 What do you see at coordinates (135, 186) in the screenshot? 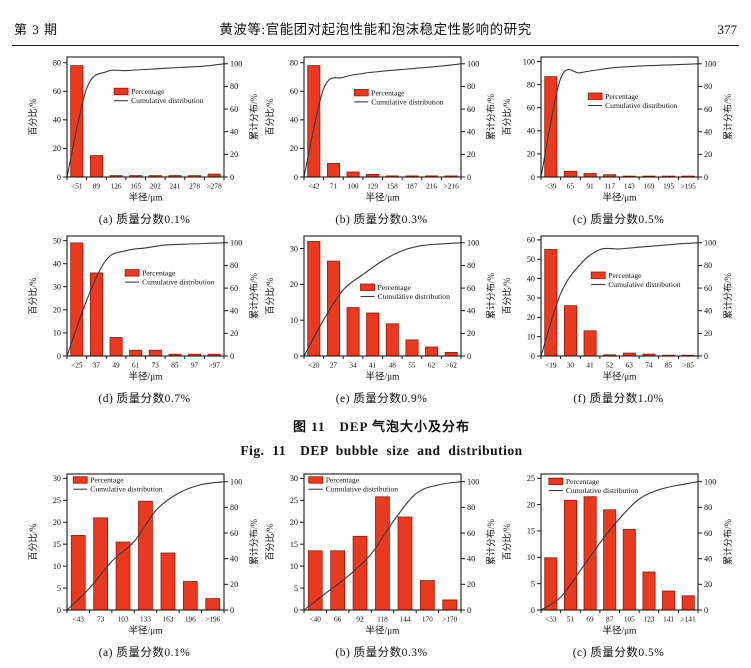
I see `svg-text: 165` at bounding box center [135, 186].